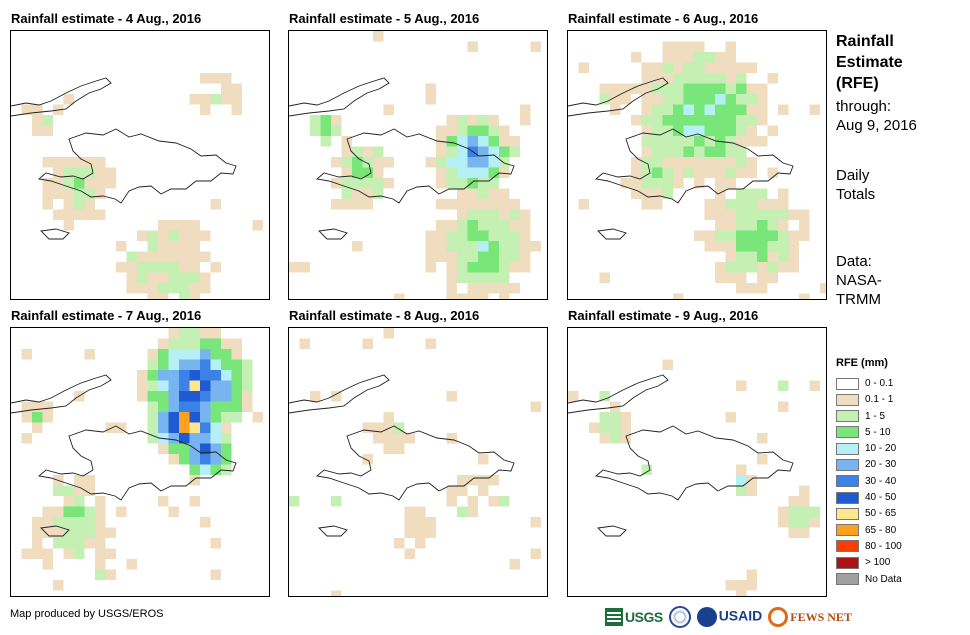 This screenshot has height=635, width=970. I want to click on legend-label: 30 - 40, so click(881, 481).